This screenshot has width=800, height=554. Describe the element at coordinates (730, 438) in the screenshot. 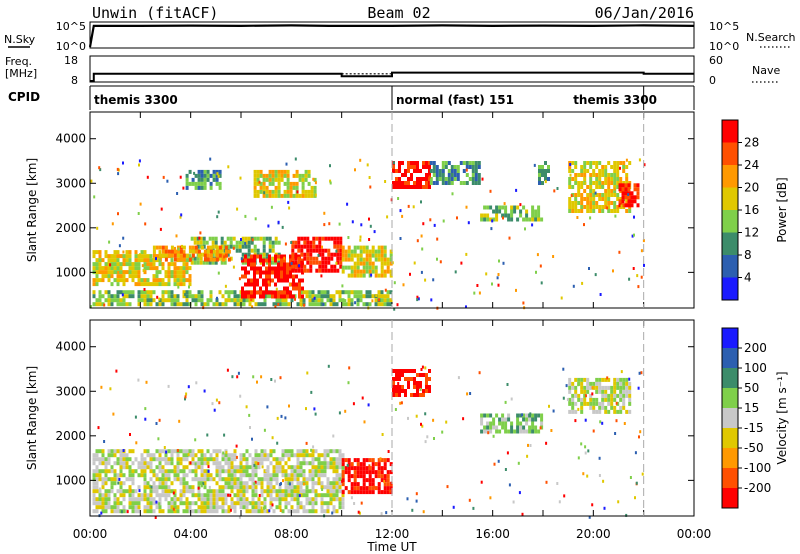

I see `colorbar-swatch` at that location.